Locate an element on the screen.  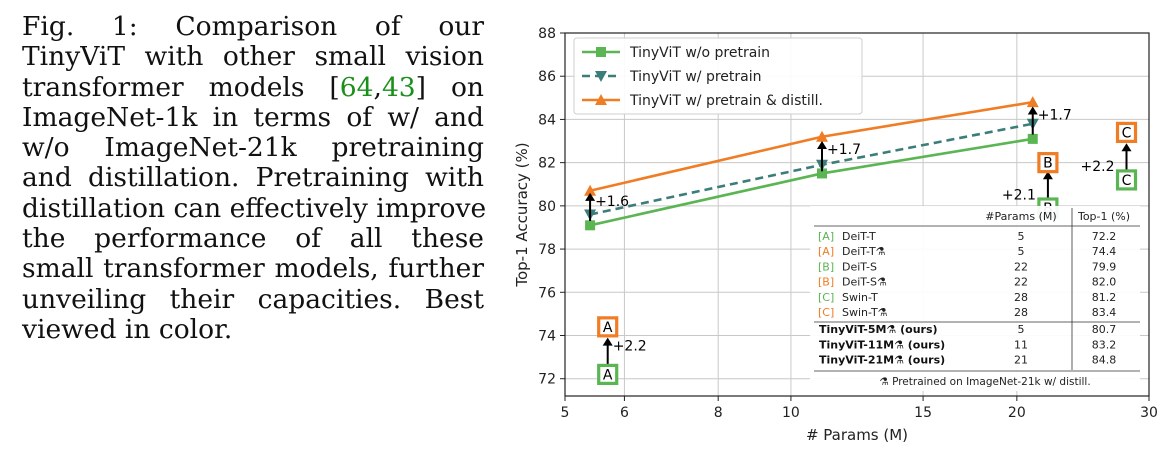
caption-text: small transformer models, further is located at coordinates (253, 269).